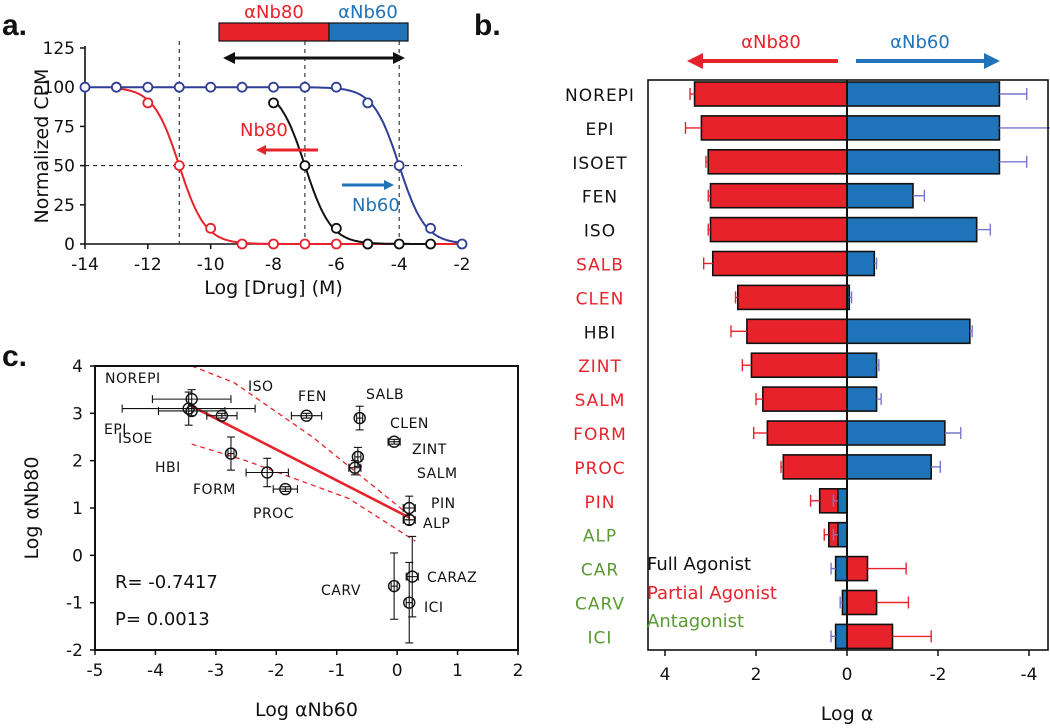 This screenshot has width=1050, height=728. Describe the element at coordinates (600, 232) in the screenshot. I see `b-category-label: ISO` at that location.